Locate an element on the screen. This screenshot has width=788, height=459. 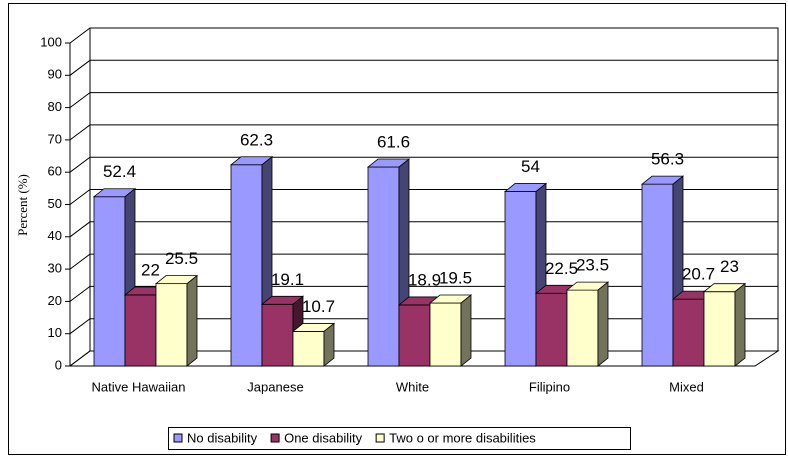
y-tick-label: 90 is located at coordinates (55, 74).